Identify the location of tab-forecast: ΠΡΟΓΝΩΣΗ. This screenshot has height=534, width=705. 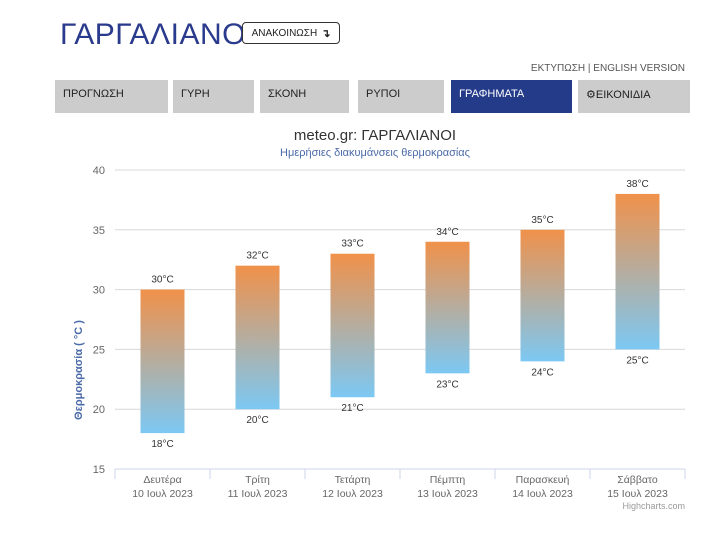
(111, 96).